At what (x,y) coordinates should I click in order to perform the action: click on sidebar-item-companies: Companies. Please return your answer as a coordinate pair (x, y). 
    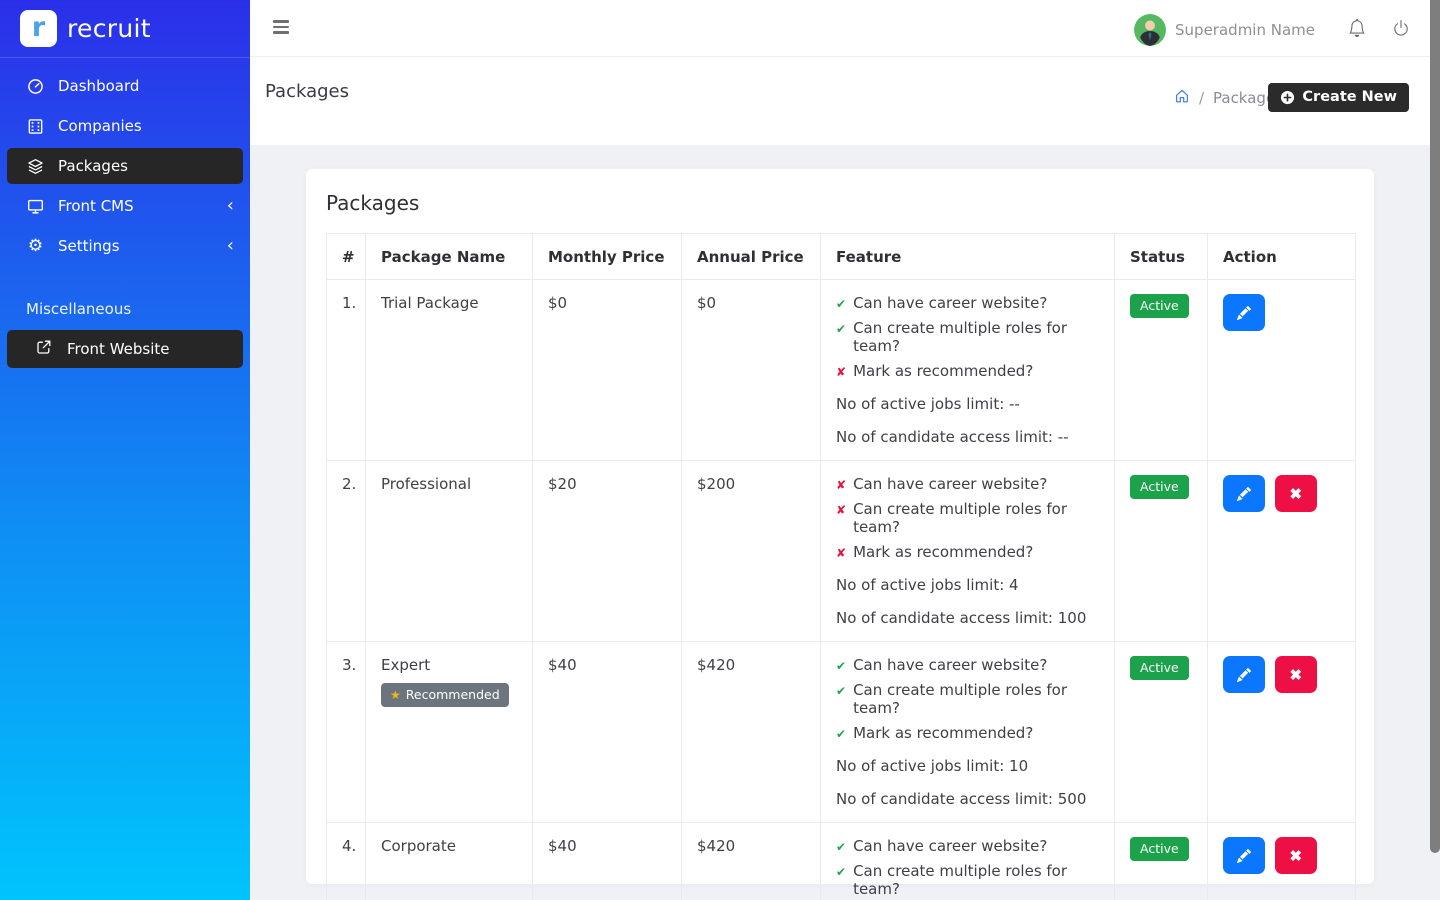
    Looking at the image, I should click on (125, 126).